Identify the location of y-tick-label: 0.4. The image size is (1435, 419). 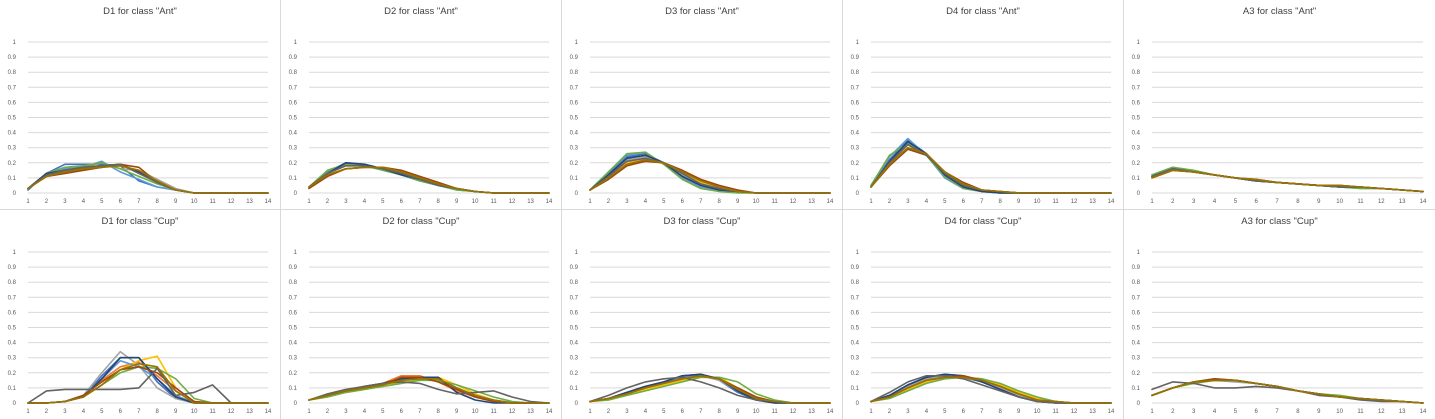
(1136, 134).